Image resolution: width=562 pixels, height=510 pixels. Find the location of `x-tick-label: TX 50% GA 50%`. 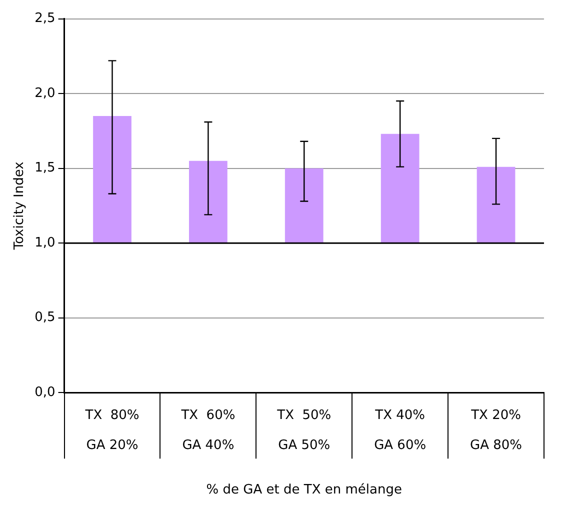

x-tick-label: TX 50% GA 50% is located at coordinates (304, 430).